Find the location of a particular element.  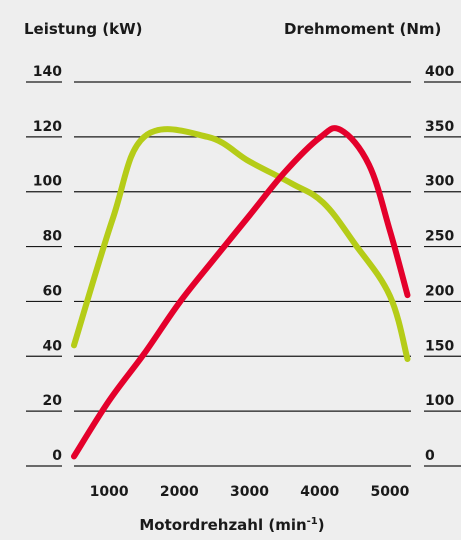

left-tick-label: 120 is located at coordinates (47, 127).